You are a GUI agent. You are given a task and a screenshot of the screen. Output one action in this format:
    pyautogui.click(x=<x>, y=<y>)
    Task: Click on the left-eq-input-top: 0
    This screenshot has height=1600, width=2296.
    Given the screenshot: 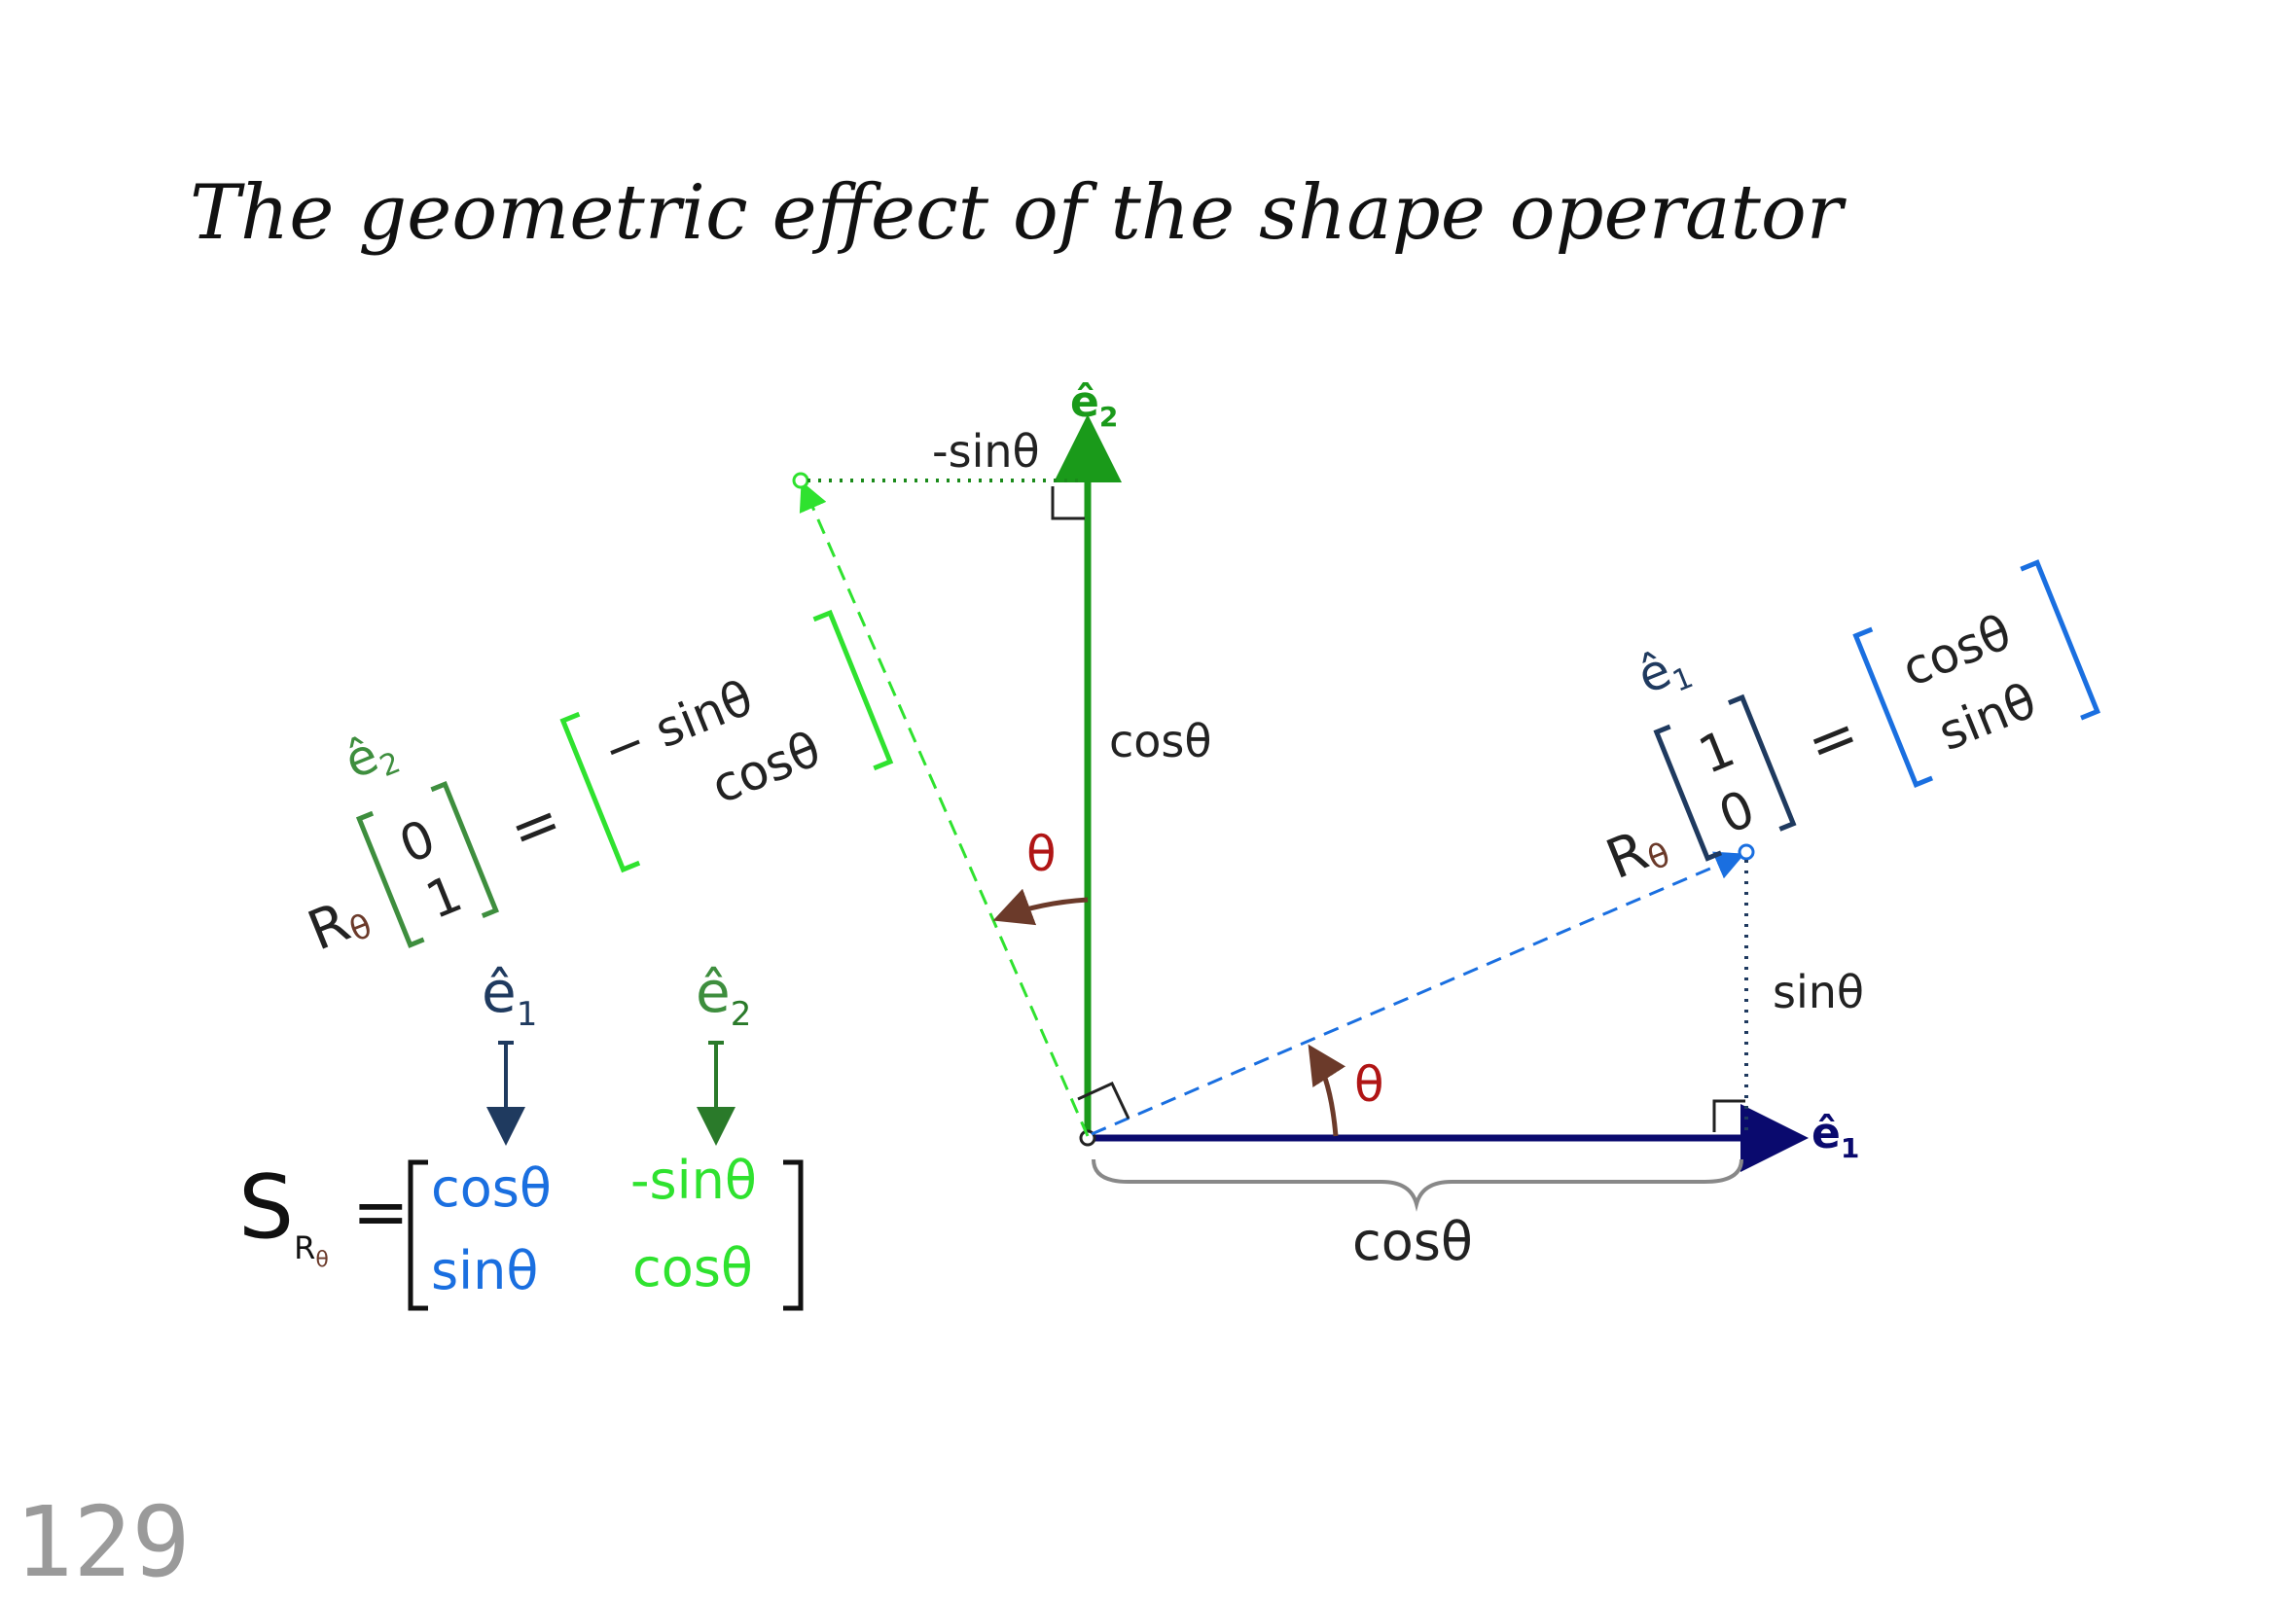 What is the action you would take?
    pyautogui.click(x=418, y=842)
    